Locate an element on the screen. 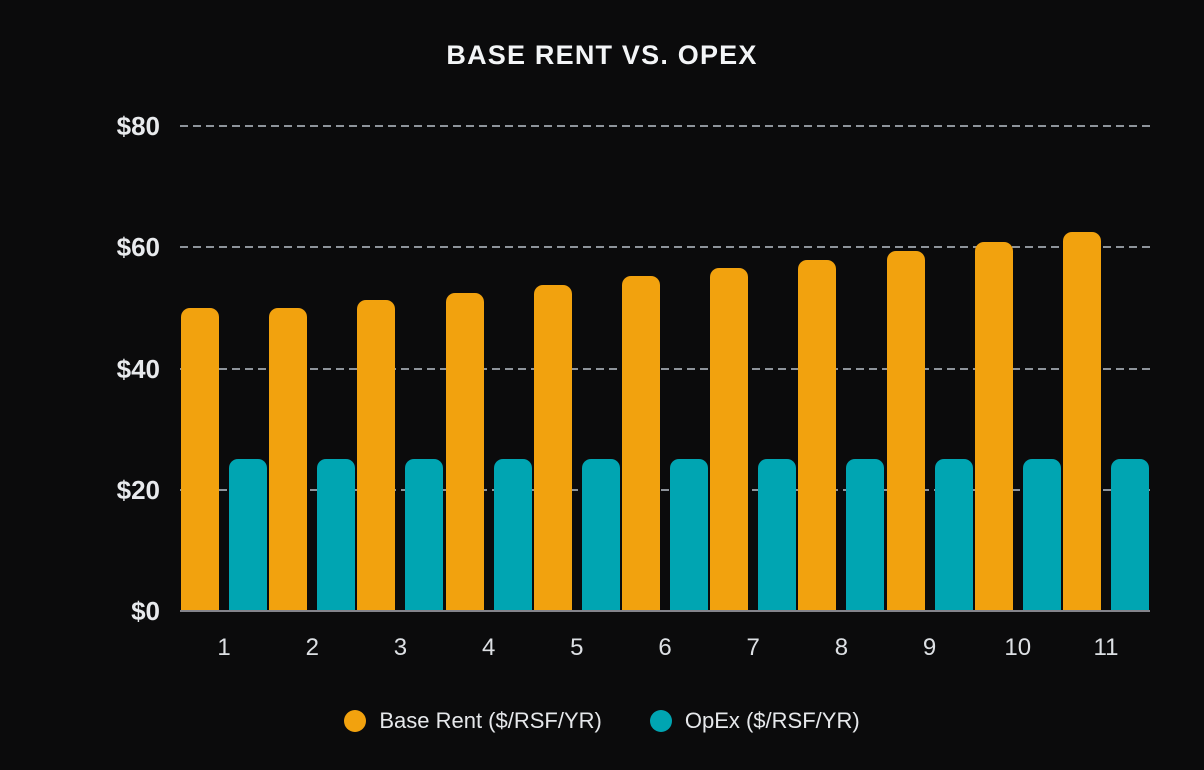  x-axis-labels: 1 2 3 4 5 6 7 8 9 10 11 is located at coordinates (665, 648).